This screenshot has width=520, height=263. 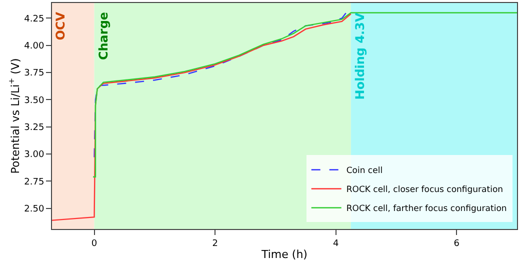 I want to click on x-tick-label: 0, so click(x=94, y=243).